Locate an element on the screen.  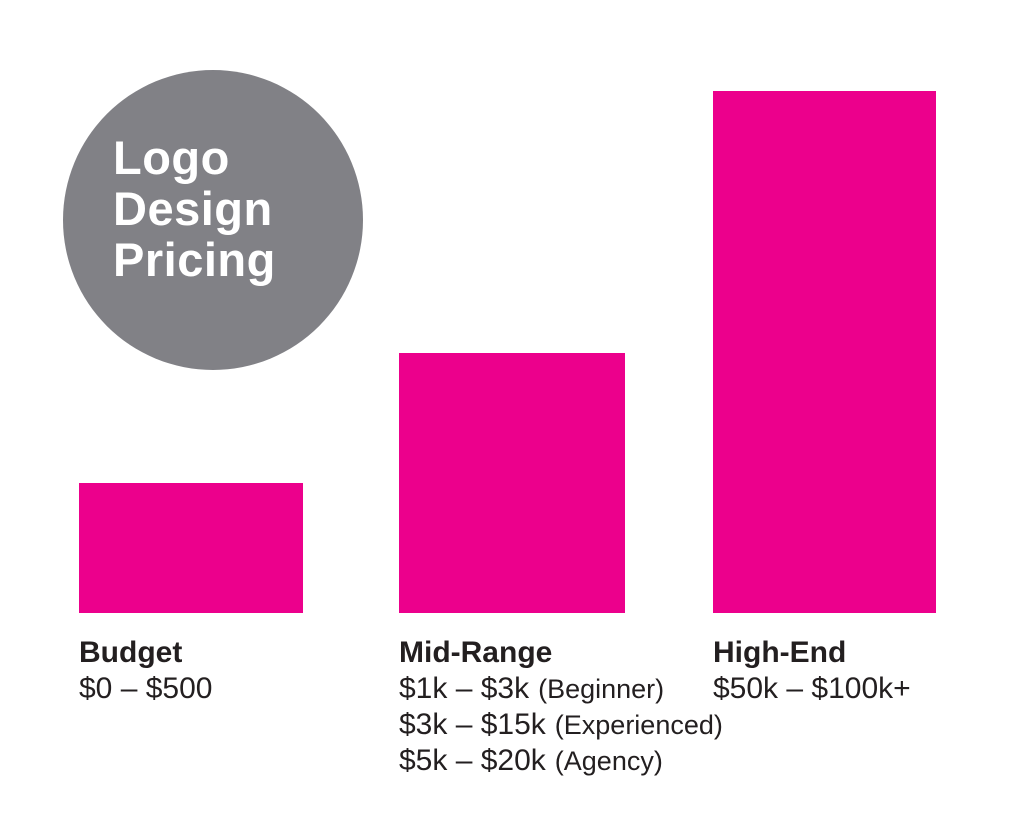
price-qualifier: (Experienced) is located at coordinates (638, 725).